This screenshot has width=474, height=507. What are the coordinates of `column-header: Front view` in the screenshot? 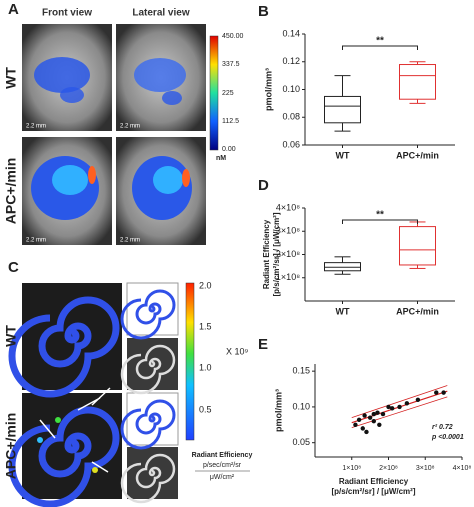 It's located at (67, 13).